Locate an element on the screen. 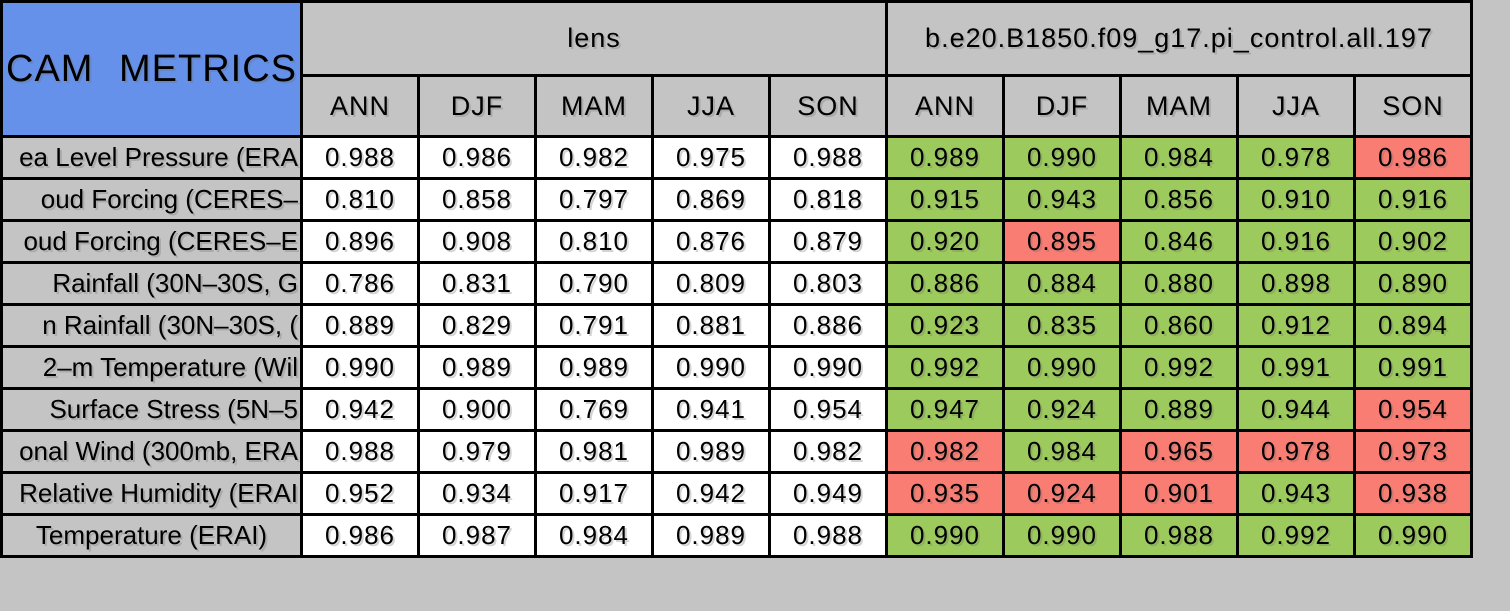 The image size is (1510, 611). lens-value-cell: 0.917 is located at coordinates (594, 493).